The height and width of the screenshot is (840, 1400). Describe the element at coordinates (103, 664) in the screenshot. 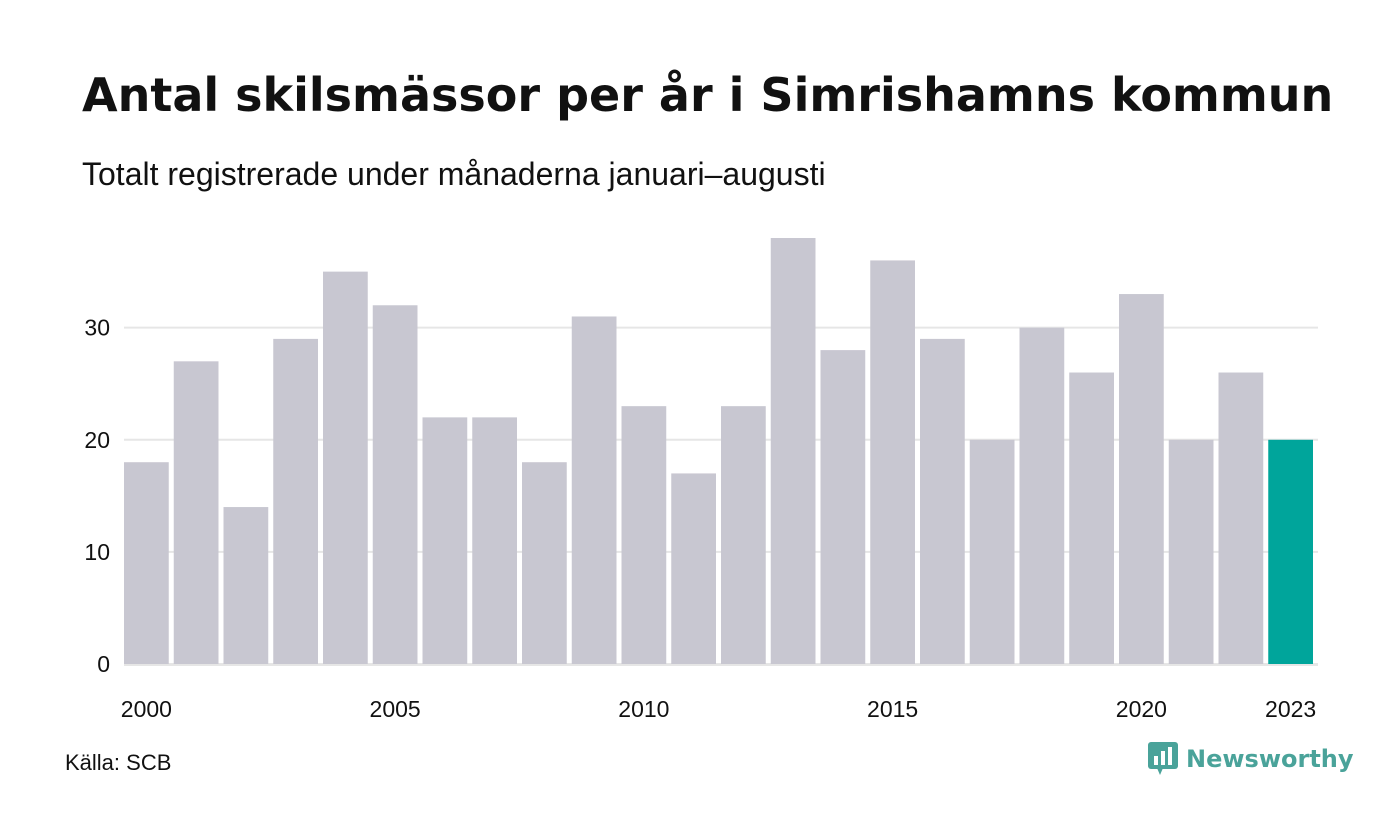

I see `y-tick-label: 0` at that location.